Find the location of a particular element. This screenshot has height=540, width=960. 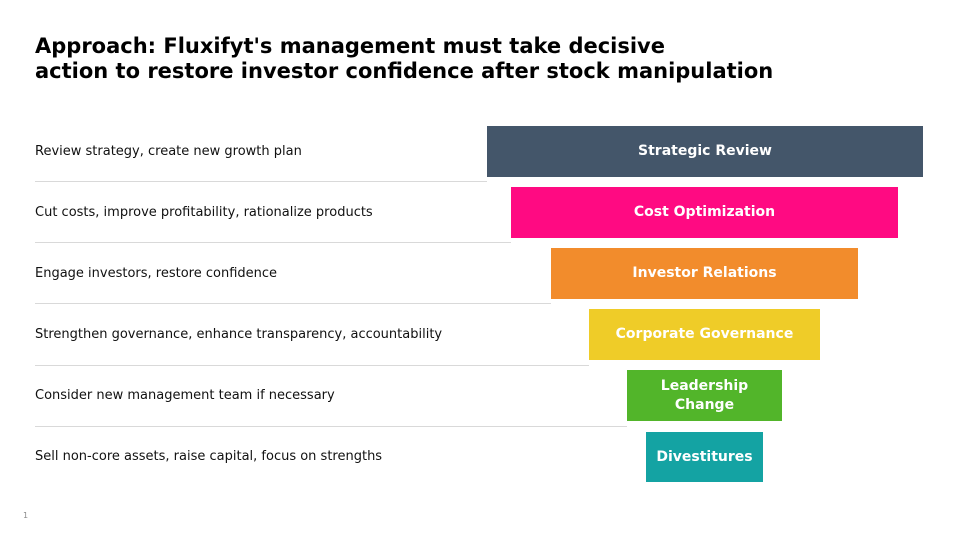

funnel-bar-investor-relations: Investor Relations is located at coordinates (704, 273).